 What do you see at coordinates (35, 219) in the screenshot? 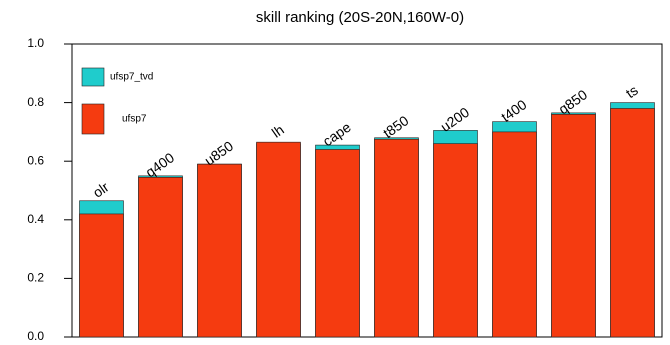
I see `y-tick-label: 0.4` at bounding box center [35, 219].